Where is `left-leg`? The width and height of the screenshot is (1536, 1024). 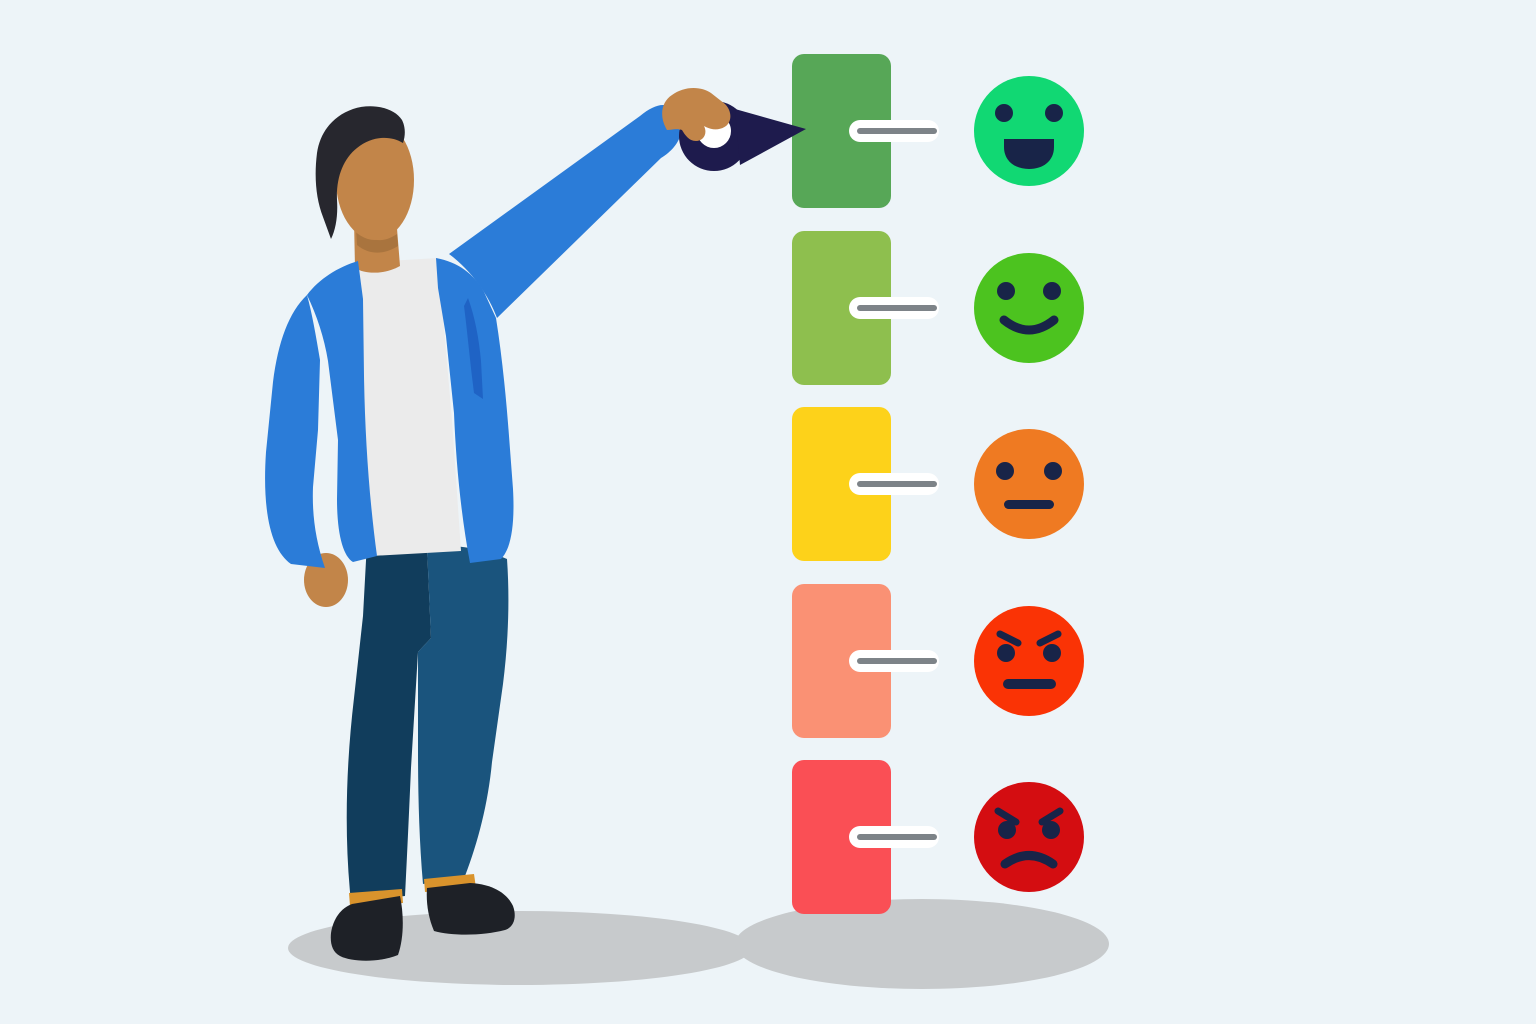
left-leg is located at coordinates (388, 720).